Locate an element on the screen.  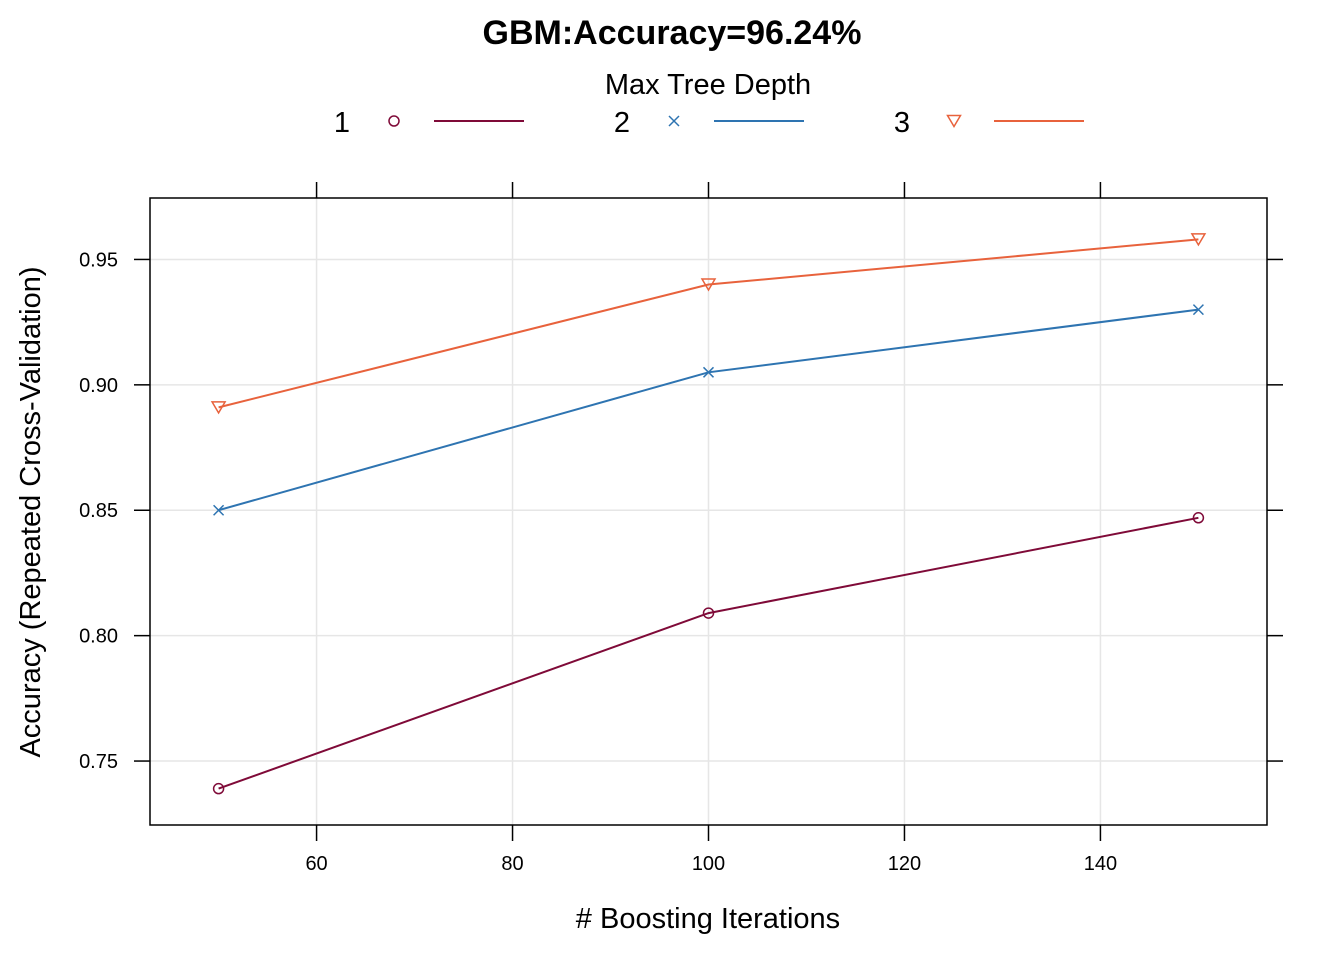
x-tick-label: 140 is located at coordinates (1100, 864).